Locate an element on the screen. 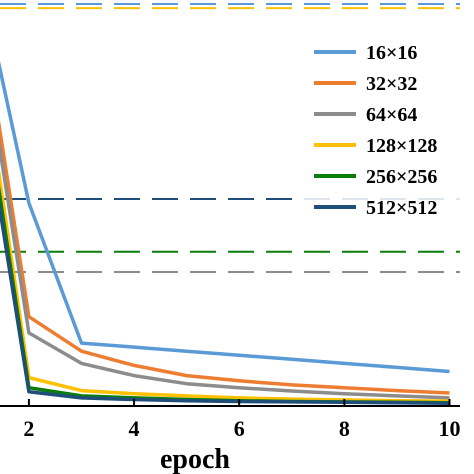  legend-label-2: 64×64 is located at coordinates (391, 115).